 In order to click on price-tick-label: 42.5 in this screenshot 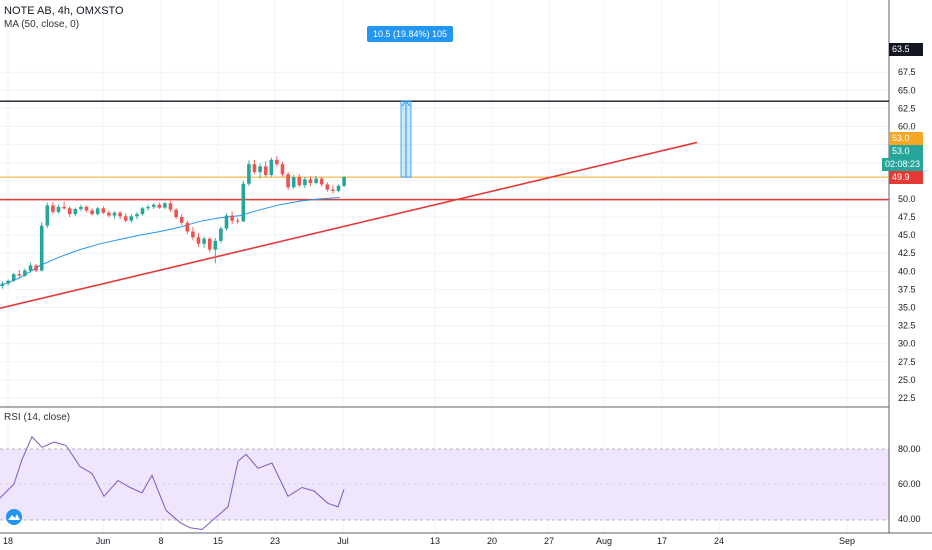, I will do `click(907, 253)`.